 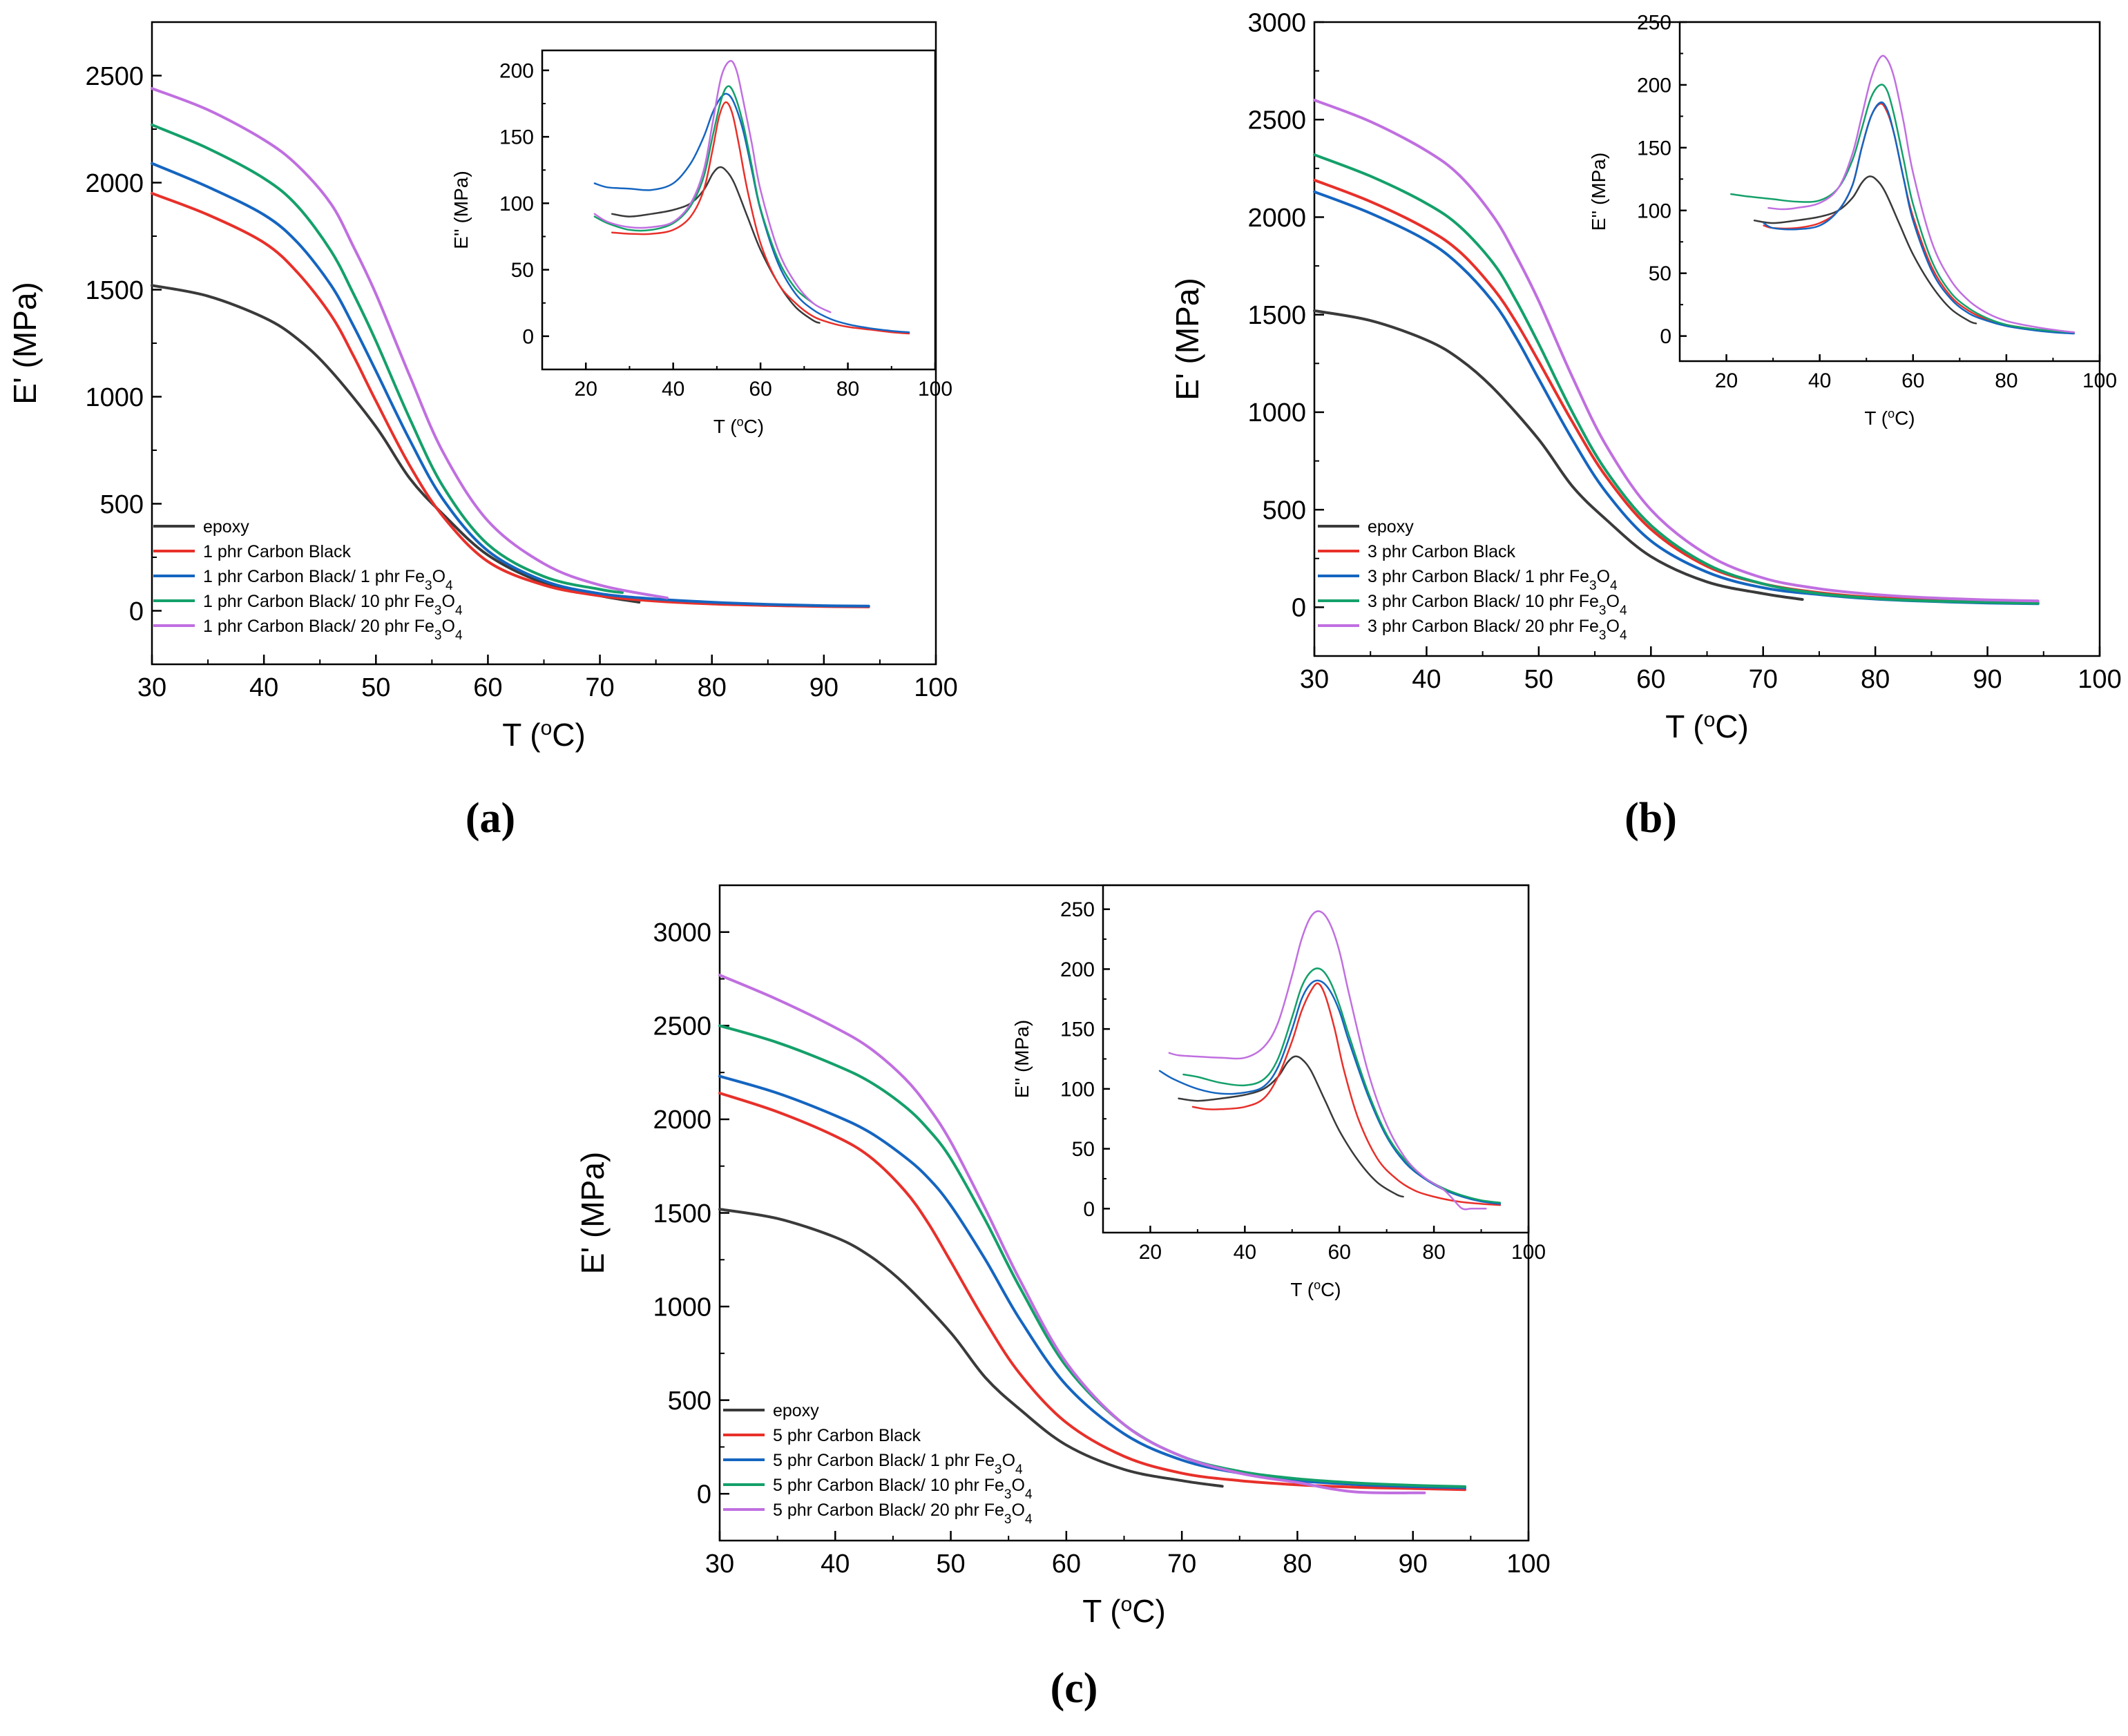 I want to click on panel-a-legend-label-0: epoxy, so click(x=226, y=527).